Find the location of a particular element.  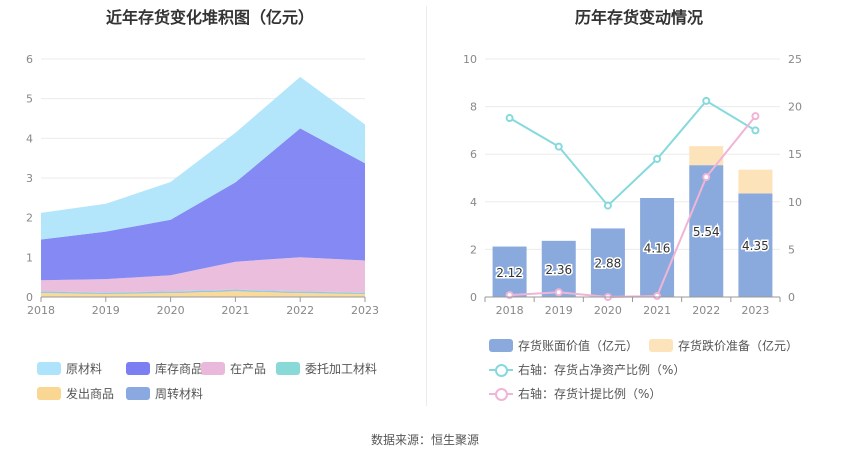

left-x-tick-label: 2021 is located at coordinates (235, 310).